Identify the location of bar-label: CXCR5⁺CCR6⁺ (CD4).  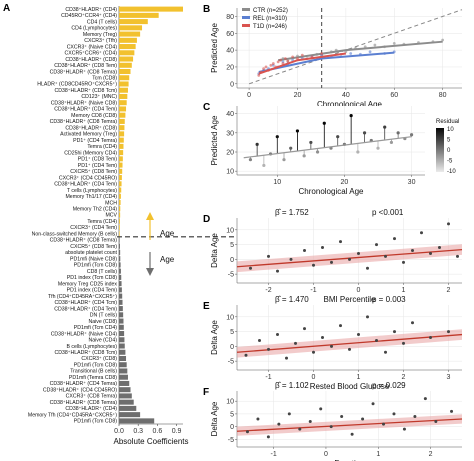
(91, 54).